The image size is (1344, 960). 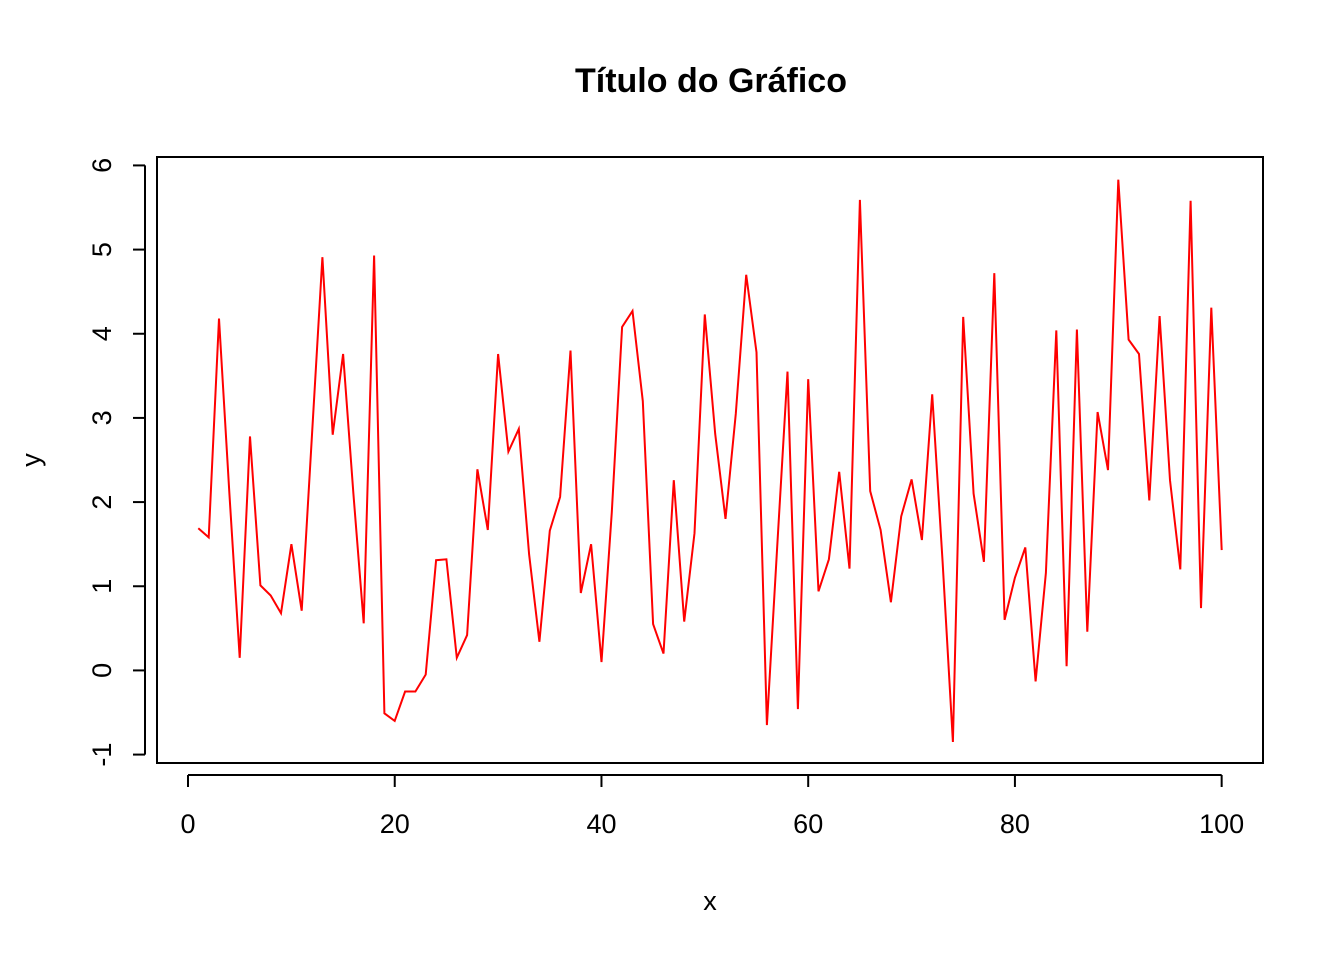 What do you see at coordinates (102, 333) in the screenshot?
I see `y-tick-label: 4` at bounding box center [102, 333].